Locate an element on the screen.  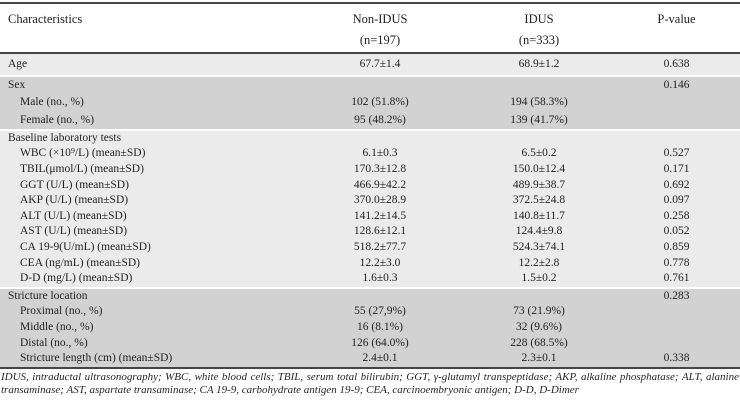
table-row: Distal (no., %) 126 (64.0%) 228 (68.5%) is located at coordinates (370, 344).